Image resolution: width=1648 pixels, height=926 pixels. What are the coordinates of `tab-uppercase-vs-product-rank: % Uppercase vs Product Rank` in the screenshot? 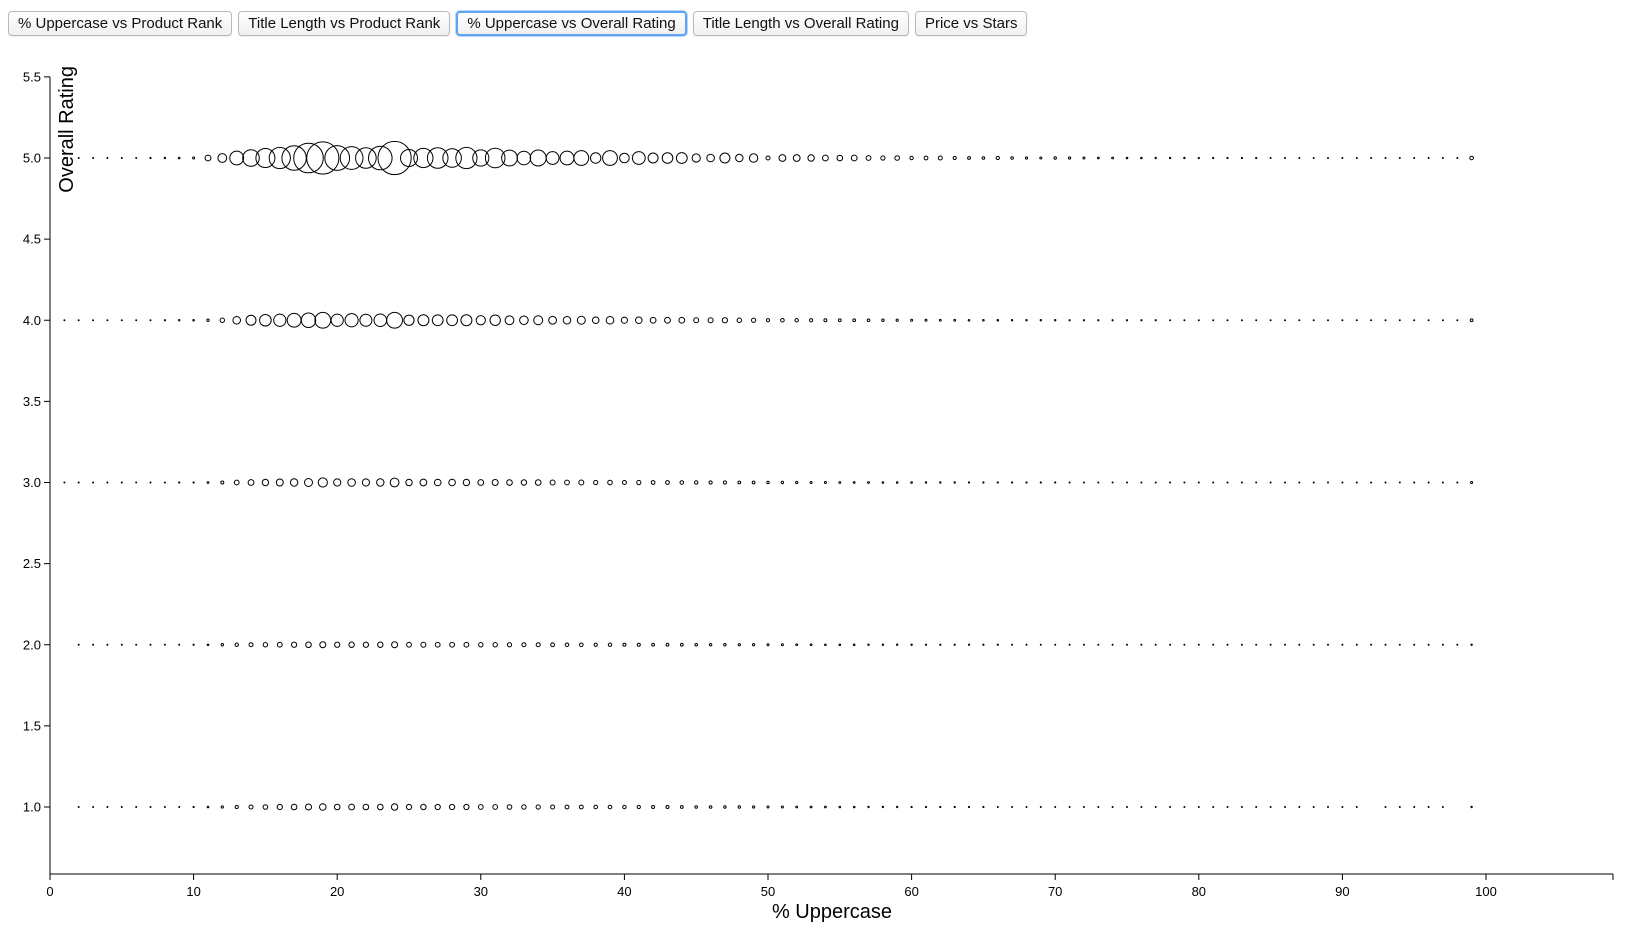 It's located at (120, 23).